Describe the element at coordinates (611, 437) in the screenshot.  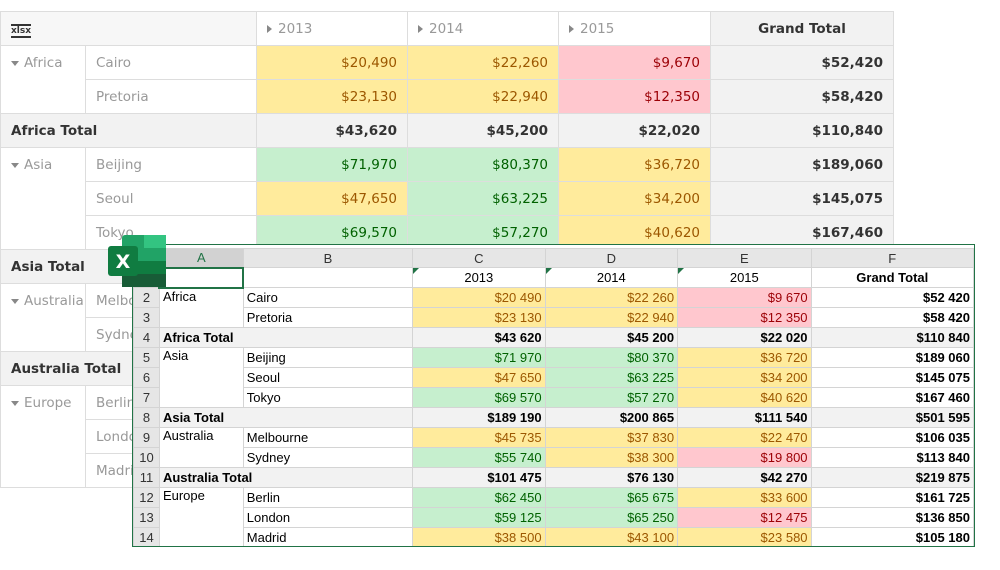
I see `value-cell: $37 830` at that location.